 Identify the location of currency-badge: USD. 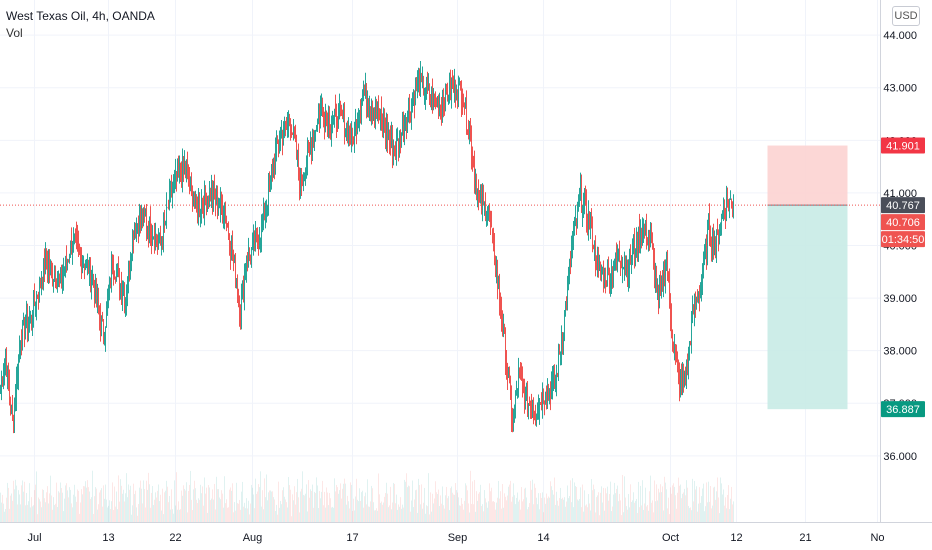
(906, 16).